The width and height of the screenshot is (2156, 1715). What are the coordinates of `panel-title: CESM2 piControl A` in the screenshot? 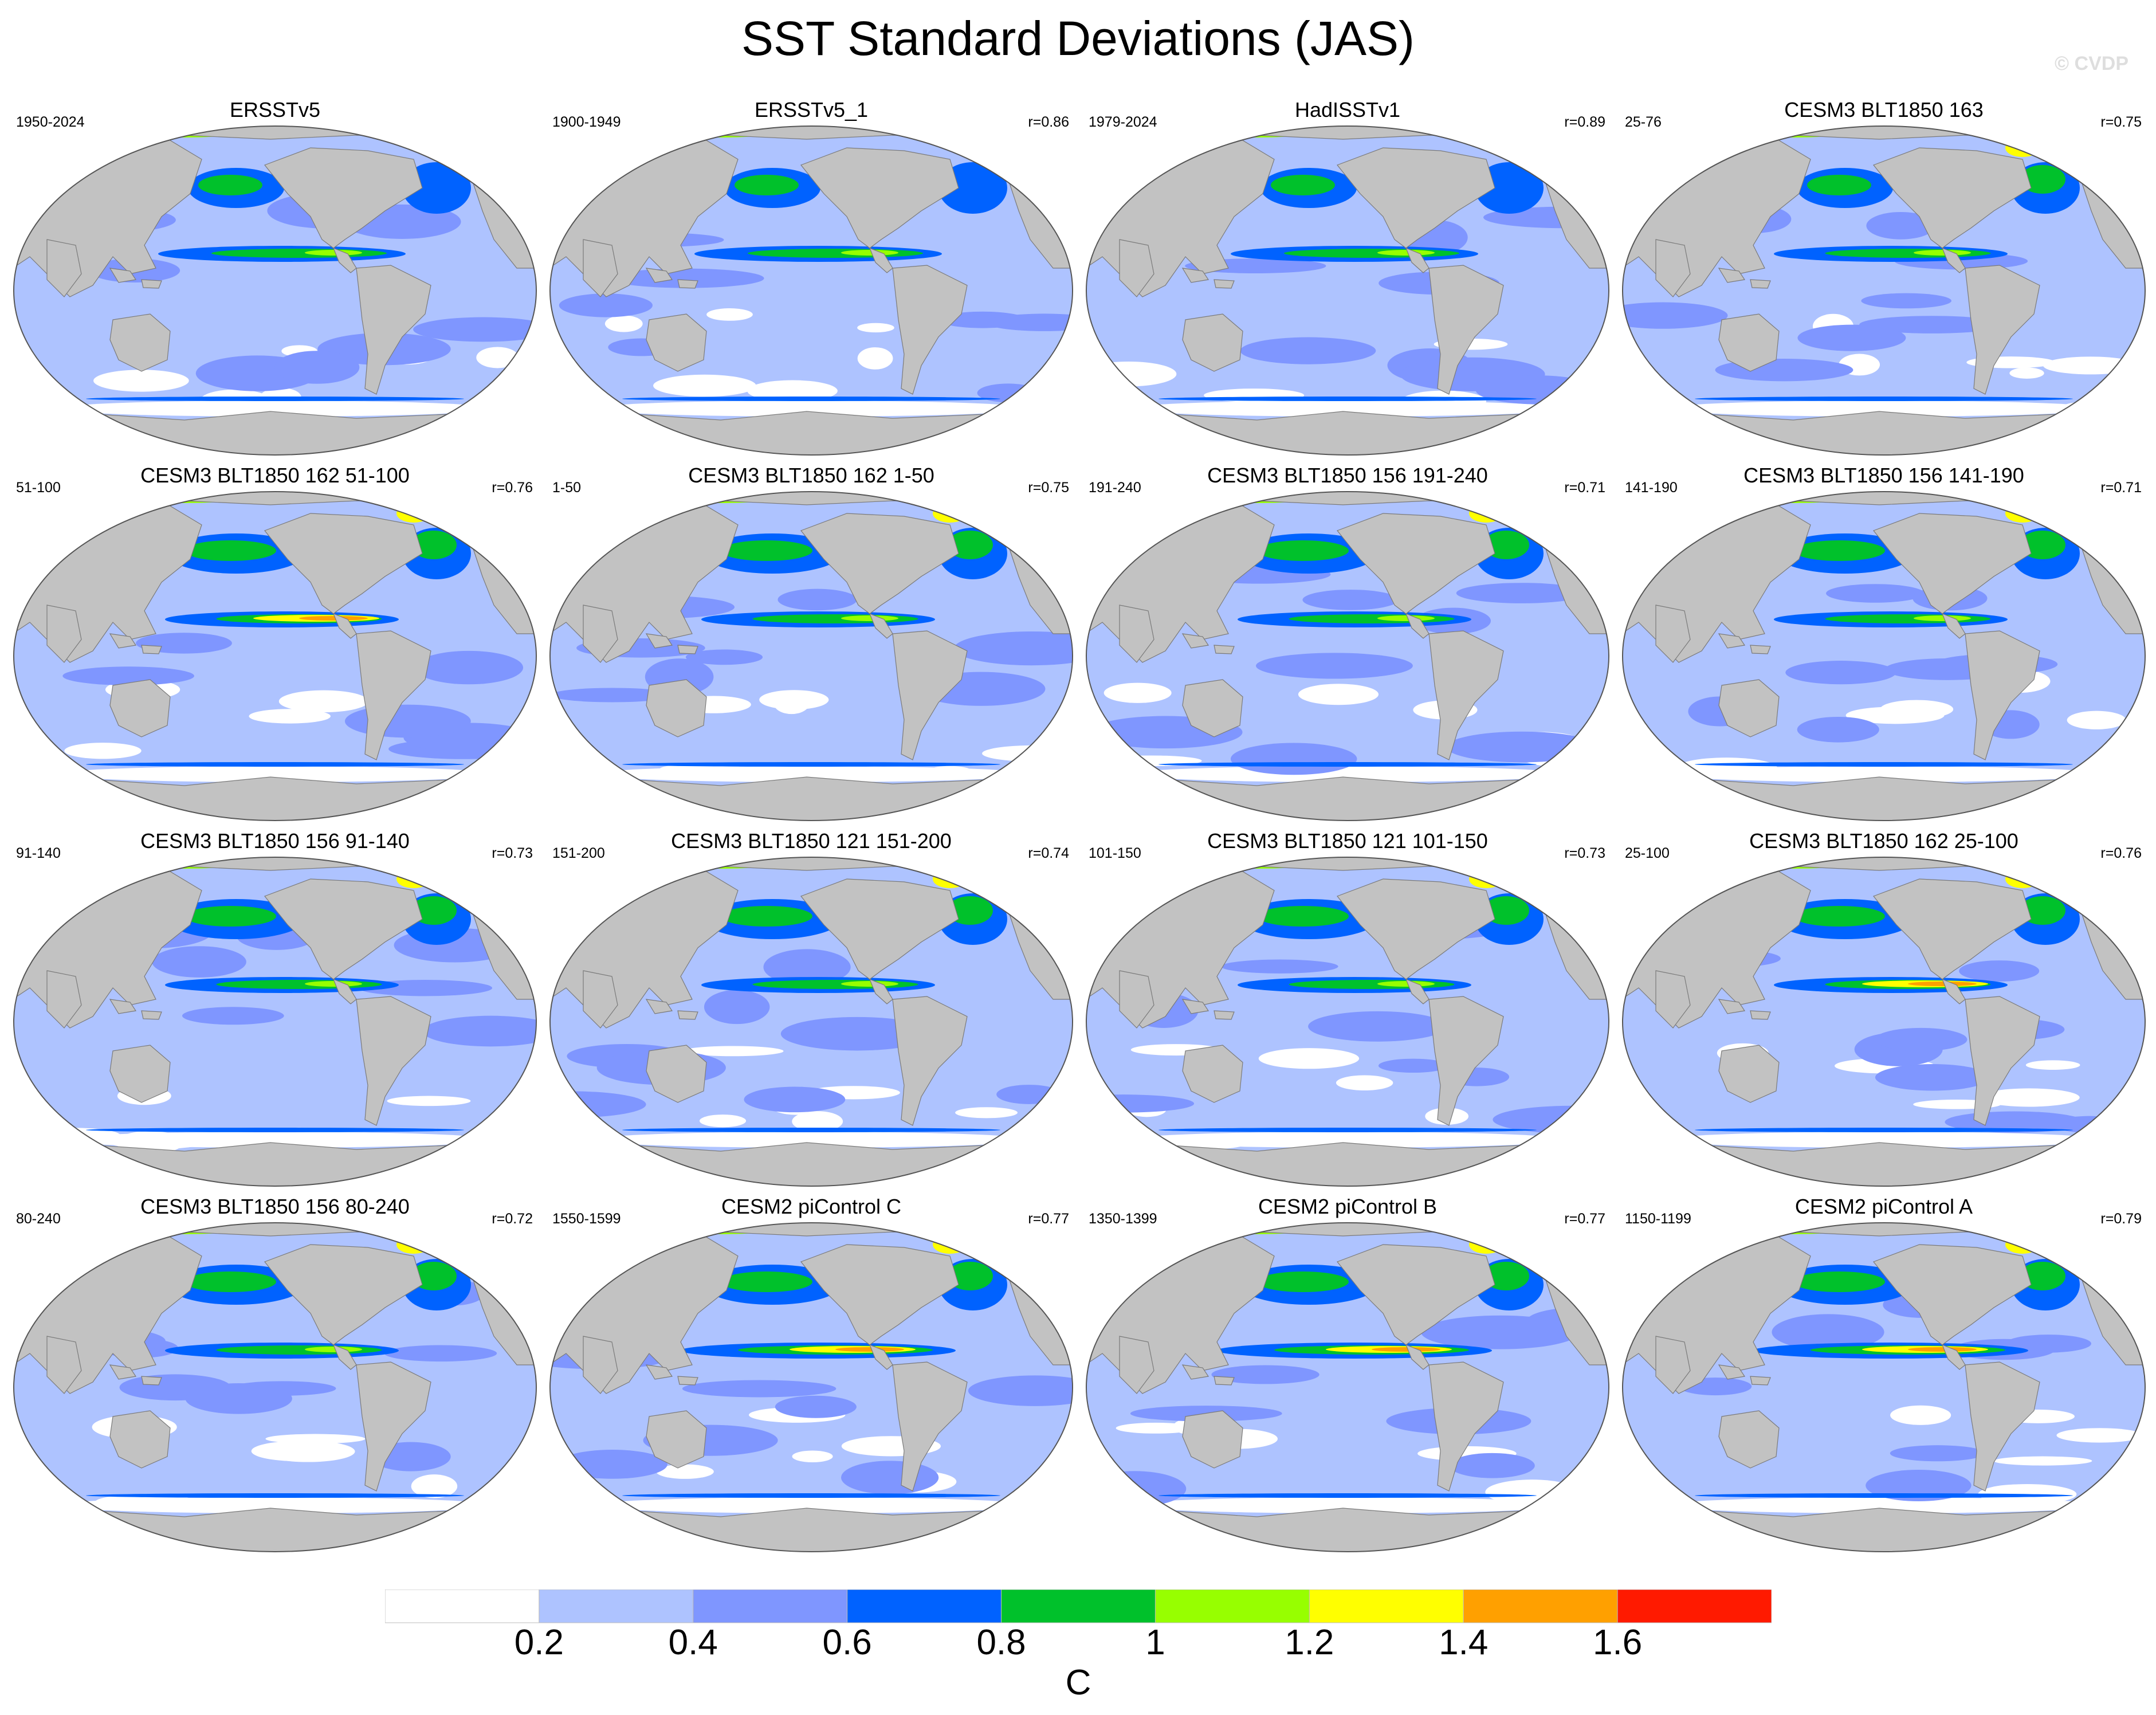 It's located at (1883, 1206).